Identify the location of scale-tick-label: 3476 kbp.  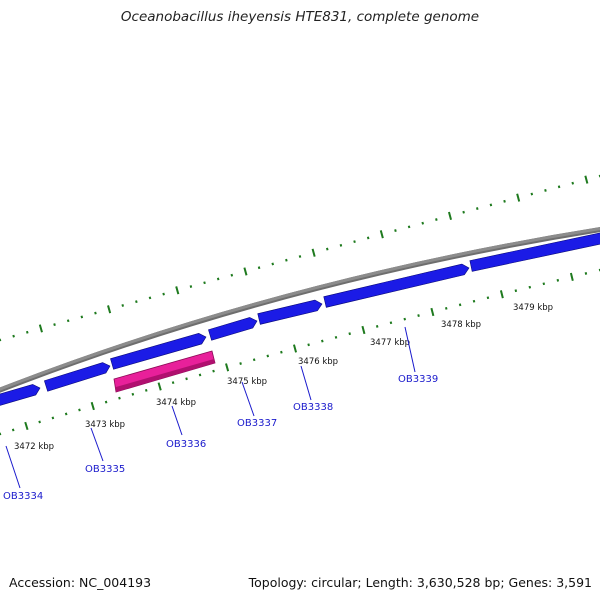
(318, 362).